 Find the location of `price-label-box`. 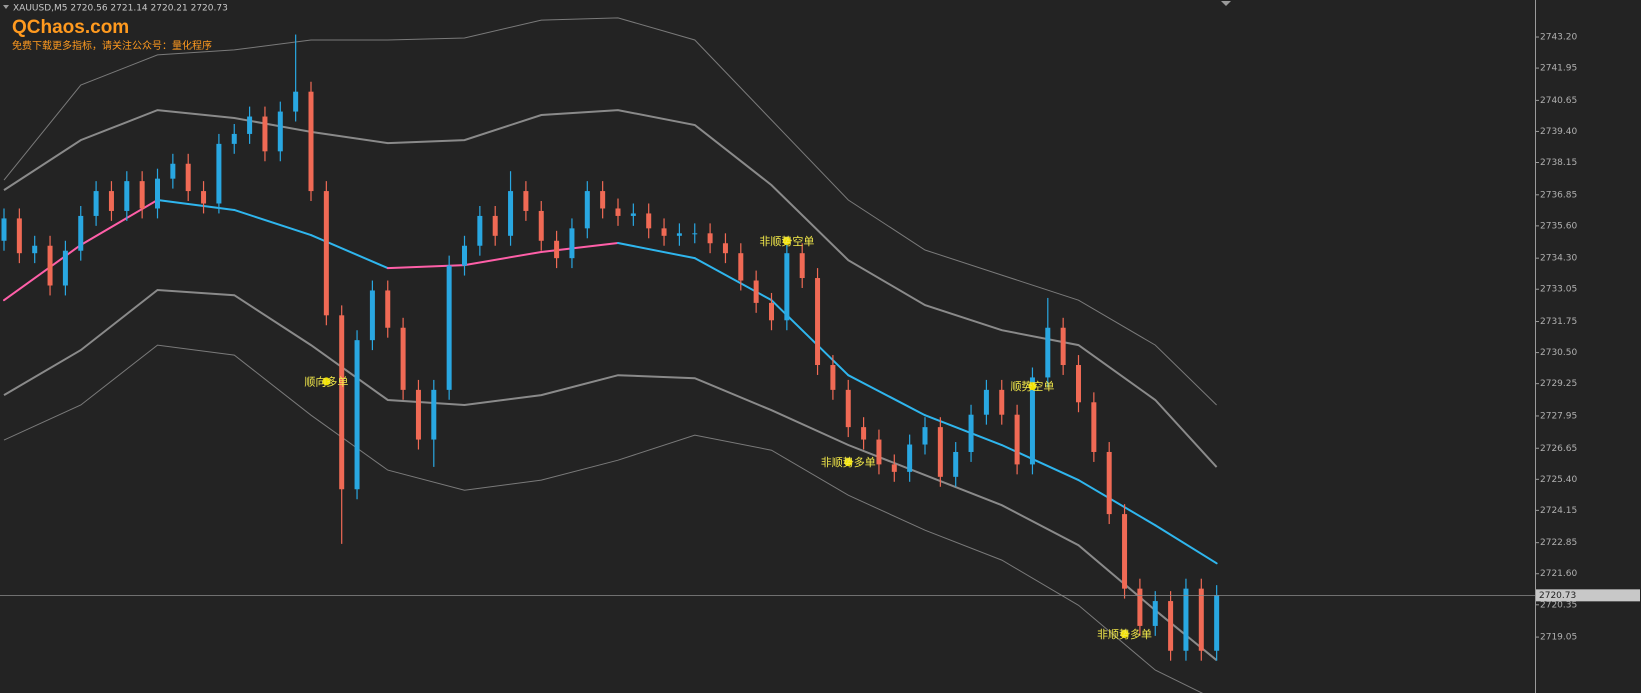

price-label-box is located at coordinates (1588, 595).